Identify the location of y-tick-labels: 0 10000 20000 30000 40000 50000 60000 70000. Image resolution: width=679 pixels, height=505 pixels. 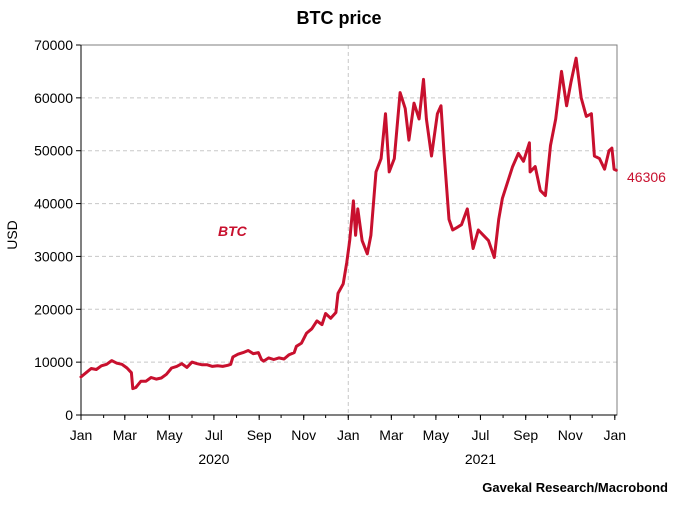
(53, 230).